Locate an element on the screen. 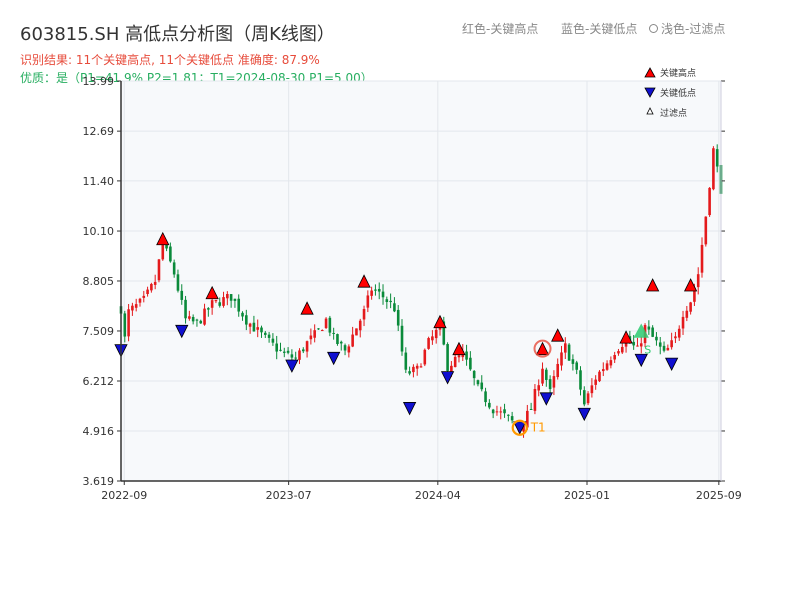  filtered-point-marker is located at coordinates (641, 330).